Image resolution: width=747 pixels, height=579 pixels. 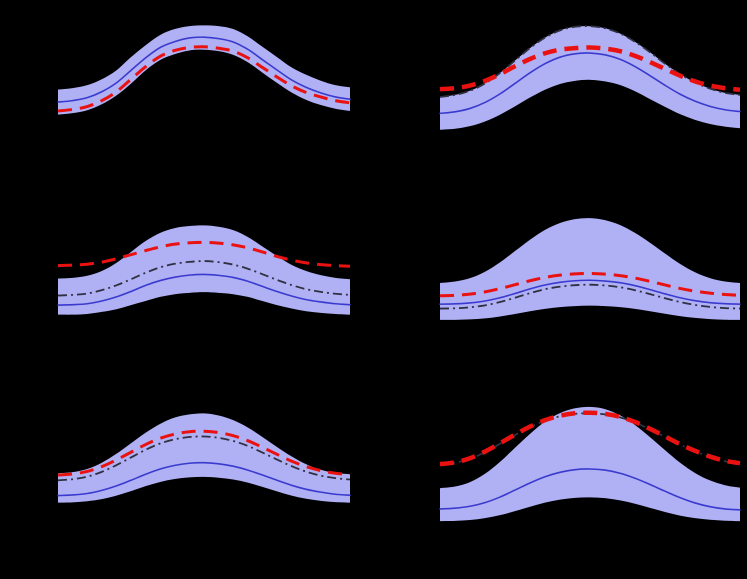 I want to click on panel-middle-right-plot, so click(x=590, y=269).